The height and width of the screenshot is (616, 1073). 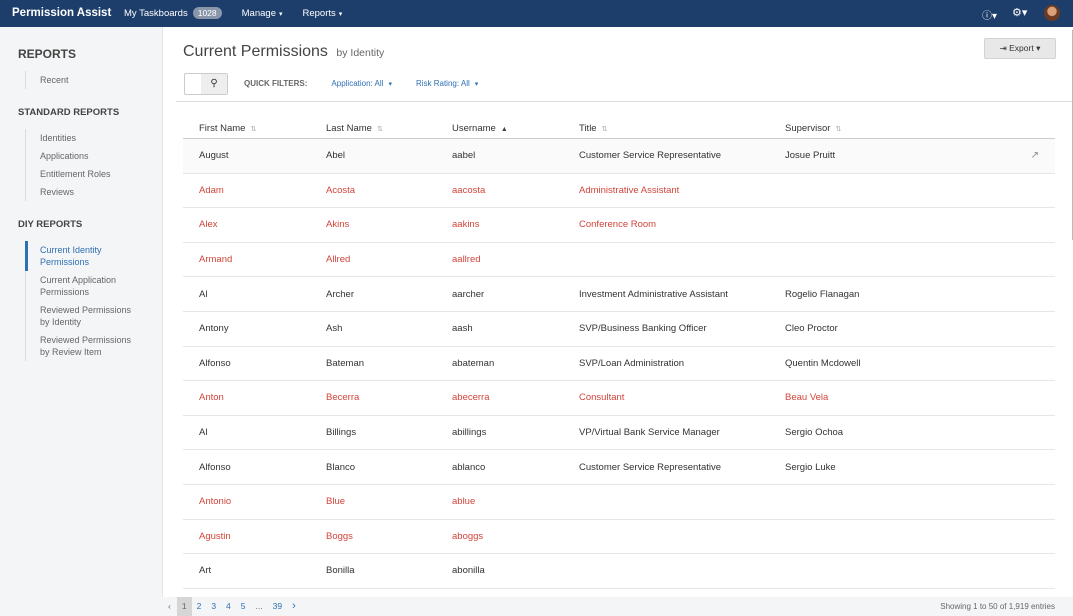 What do you see at coordinates (643, 329) in the screenshot?
I see `cell: SVP/Business Banking Officer` at bounding box center [643, 329].